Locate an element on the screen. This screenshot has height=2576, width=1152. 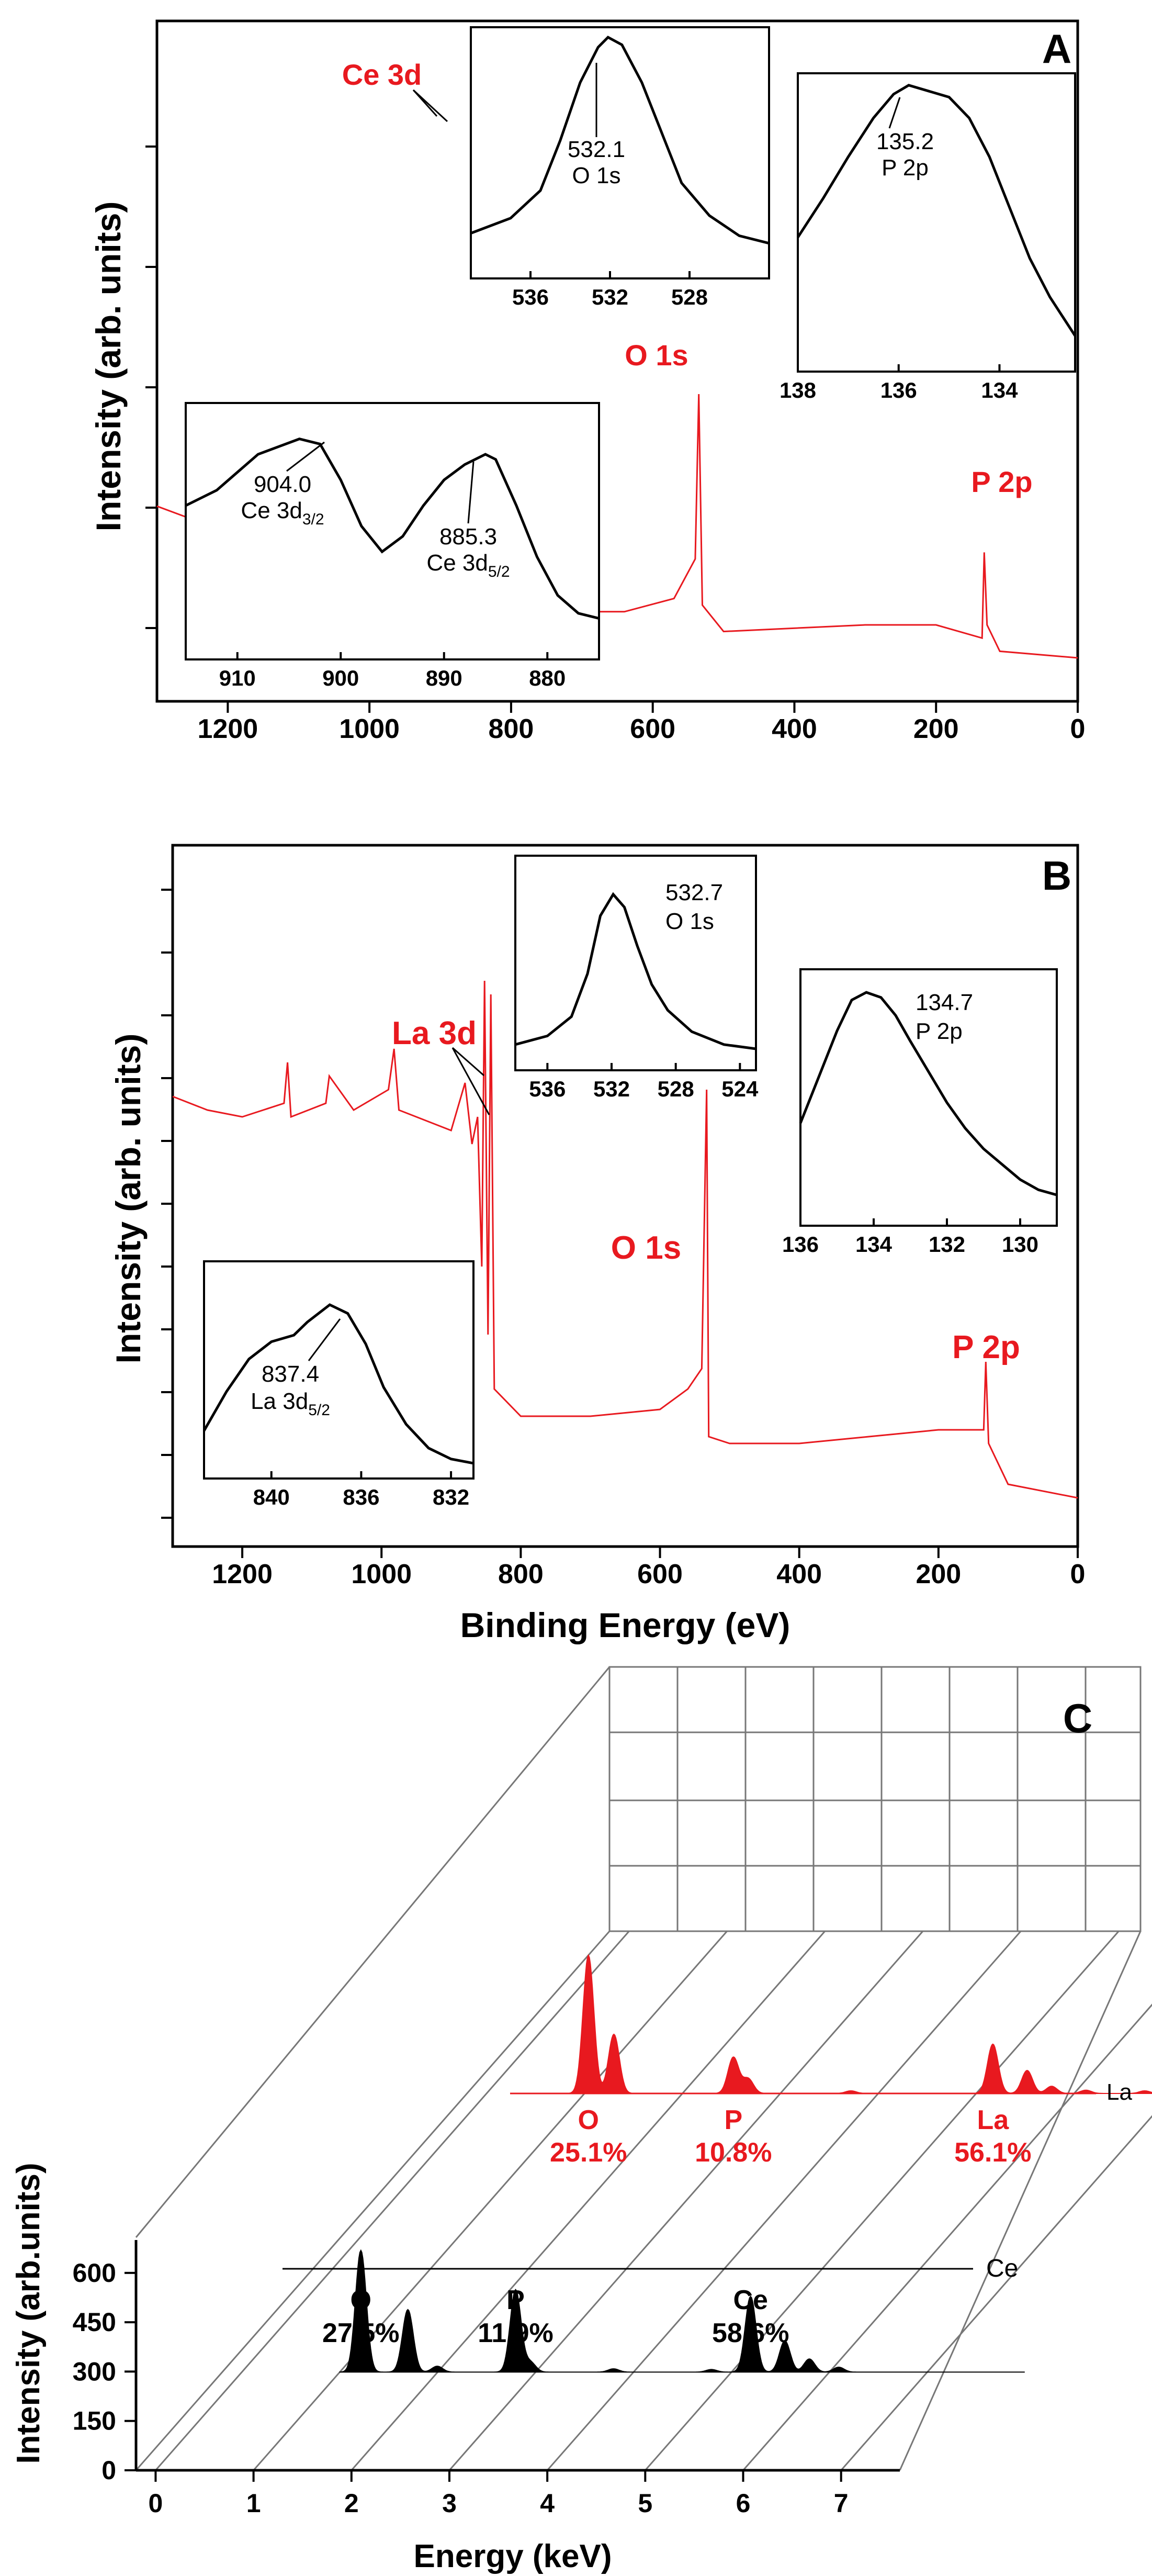
panel-c-peak-percent: 56.1% is located at coordinates (992, 2152).